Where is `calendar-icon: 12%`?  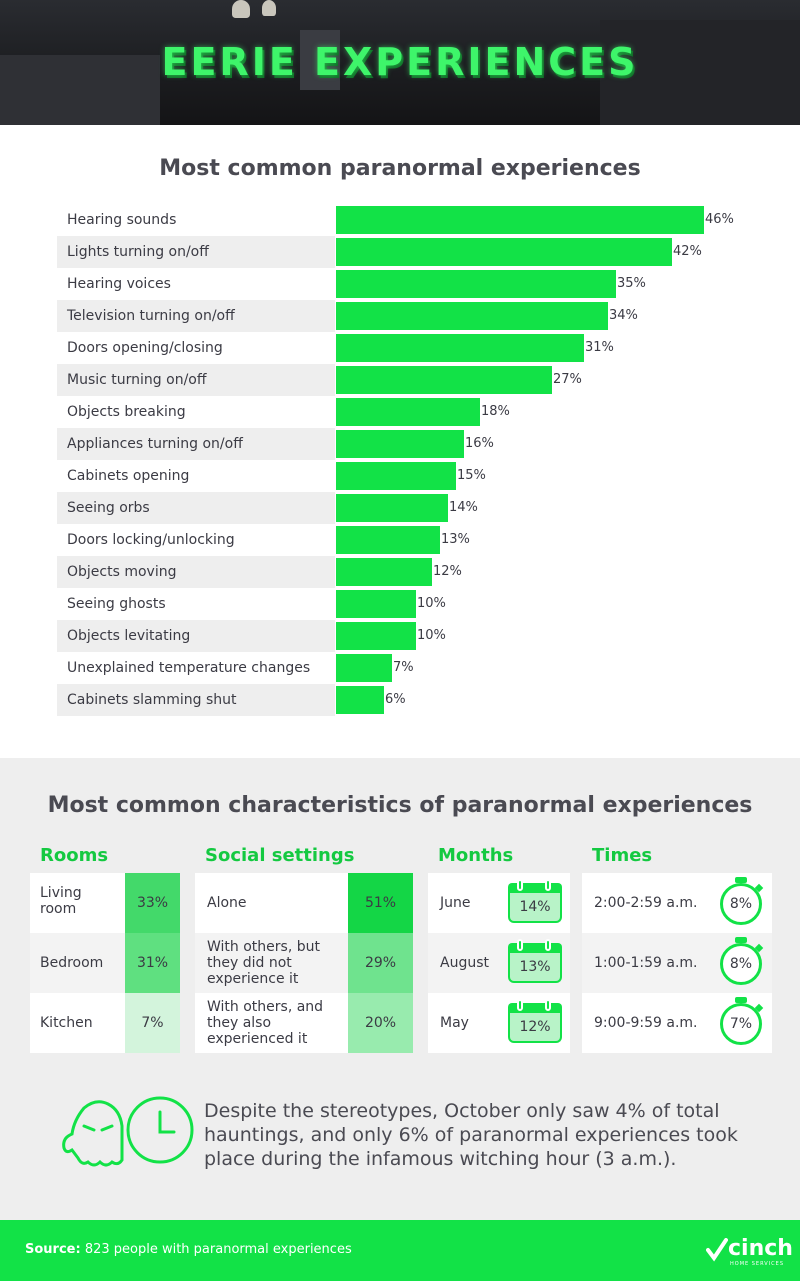
calendar-icon: 12% is located at coordinates (535, 1021).